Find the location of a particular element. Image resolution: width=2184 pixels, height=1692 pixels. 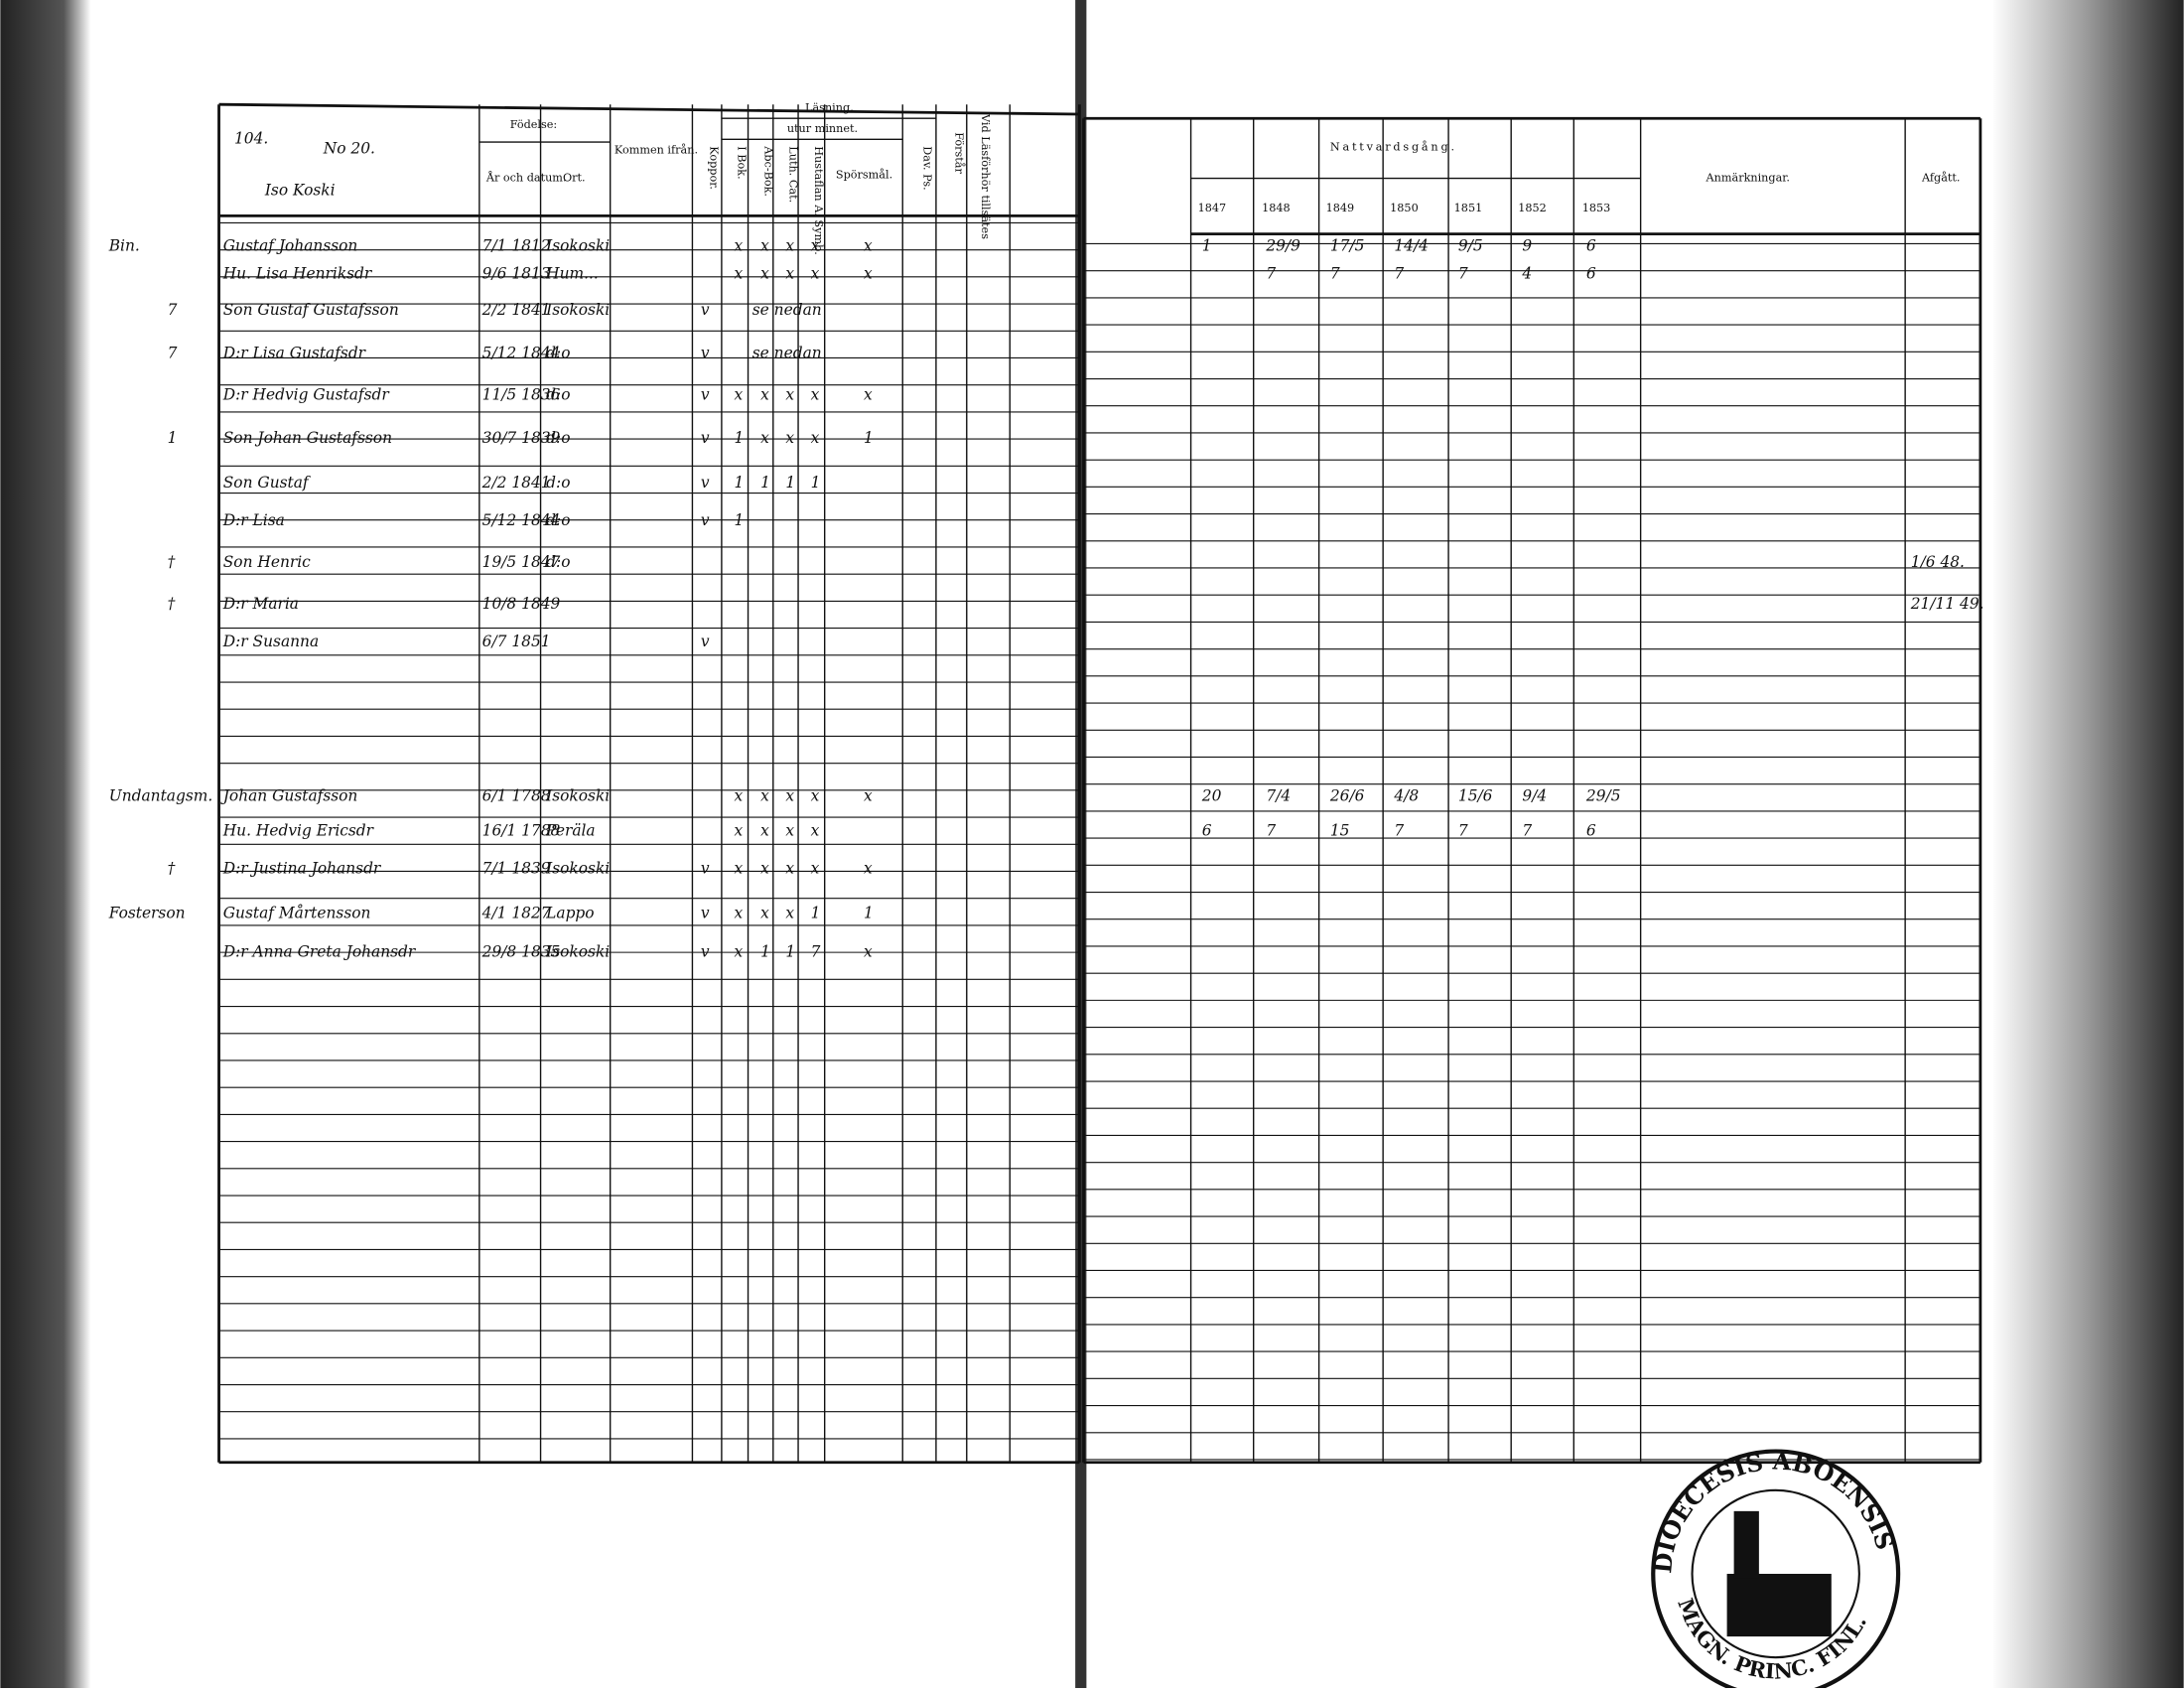

text: 17/5 is located at coordinates (1347, 245).